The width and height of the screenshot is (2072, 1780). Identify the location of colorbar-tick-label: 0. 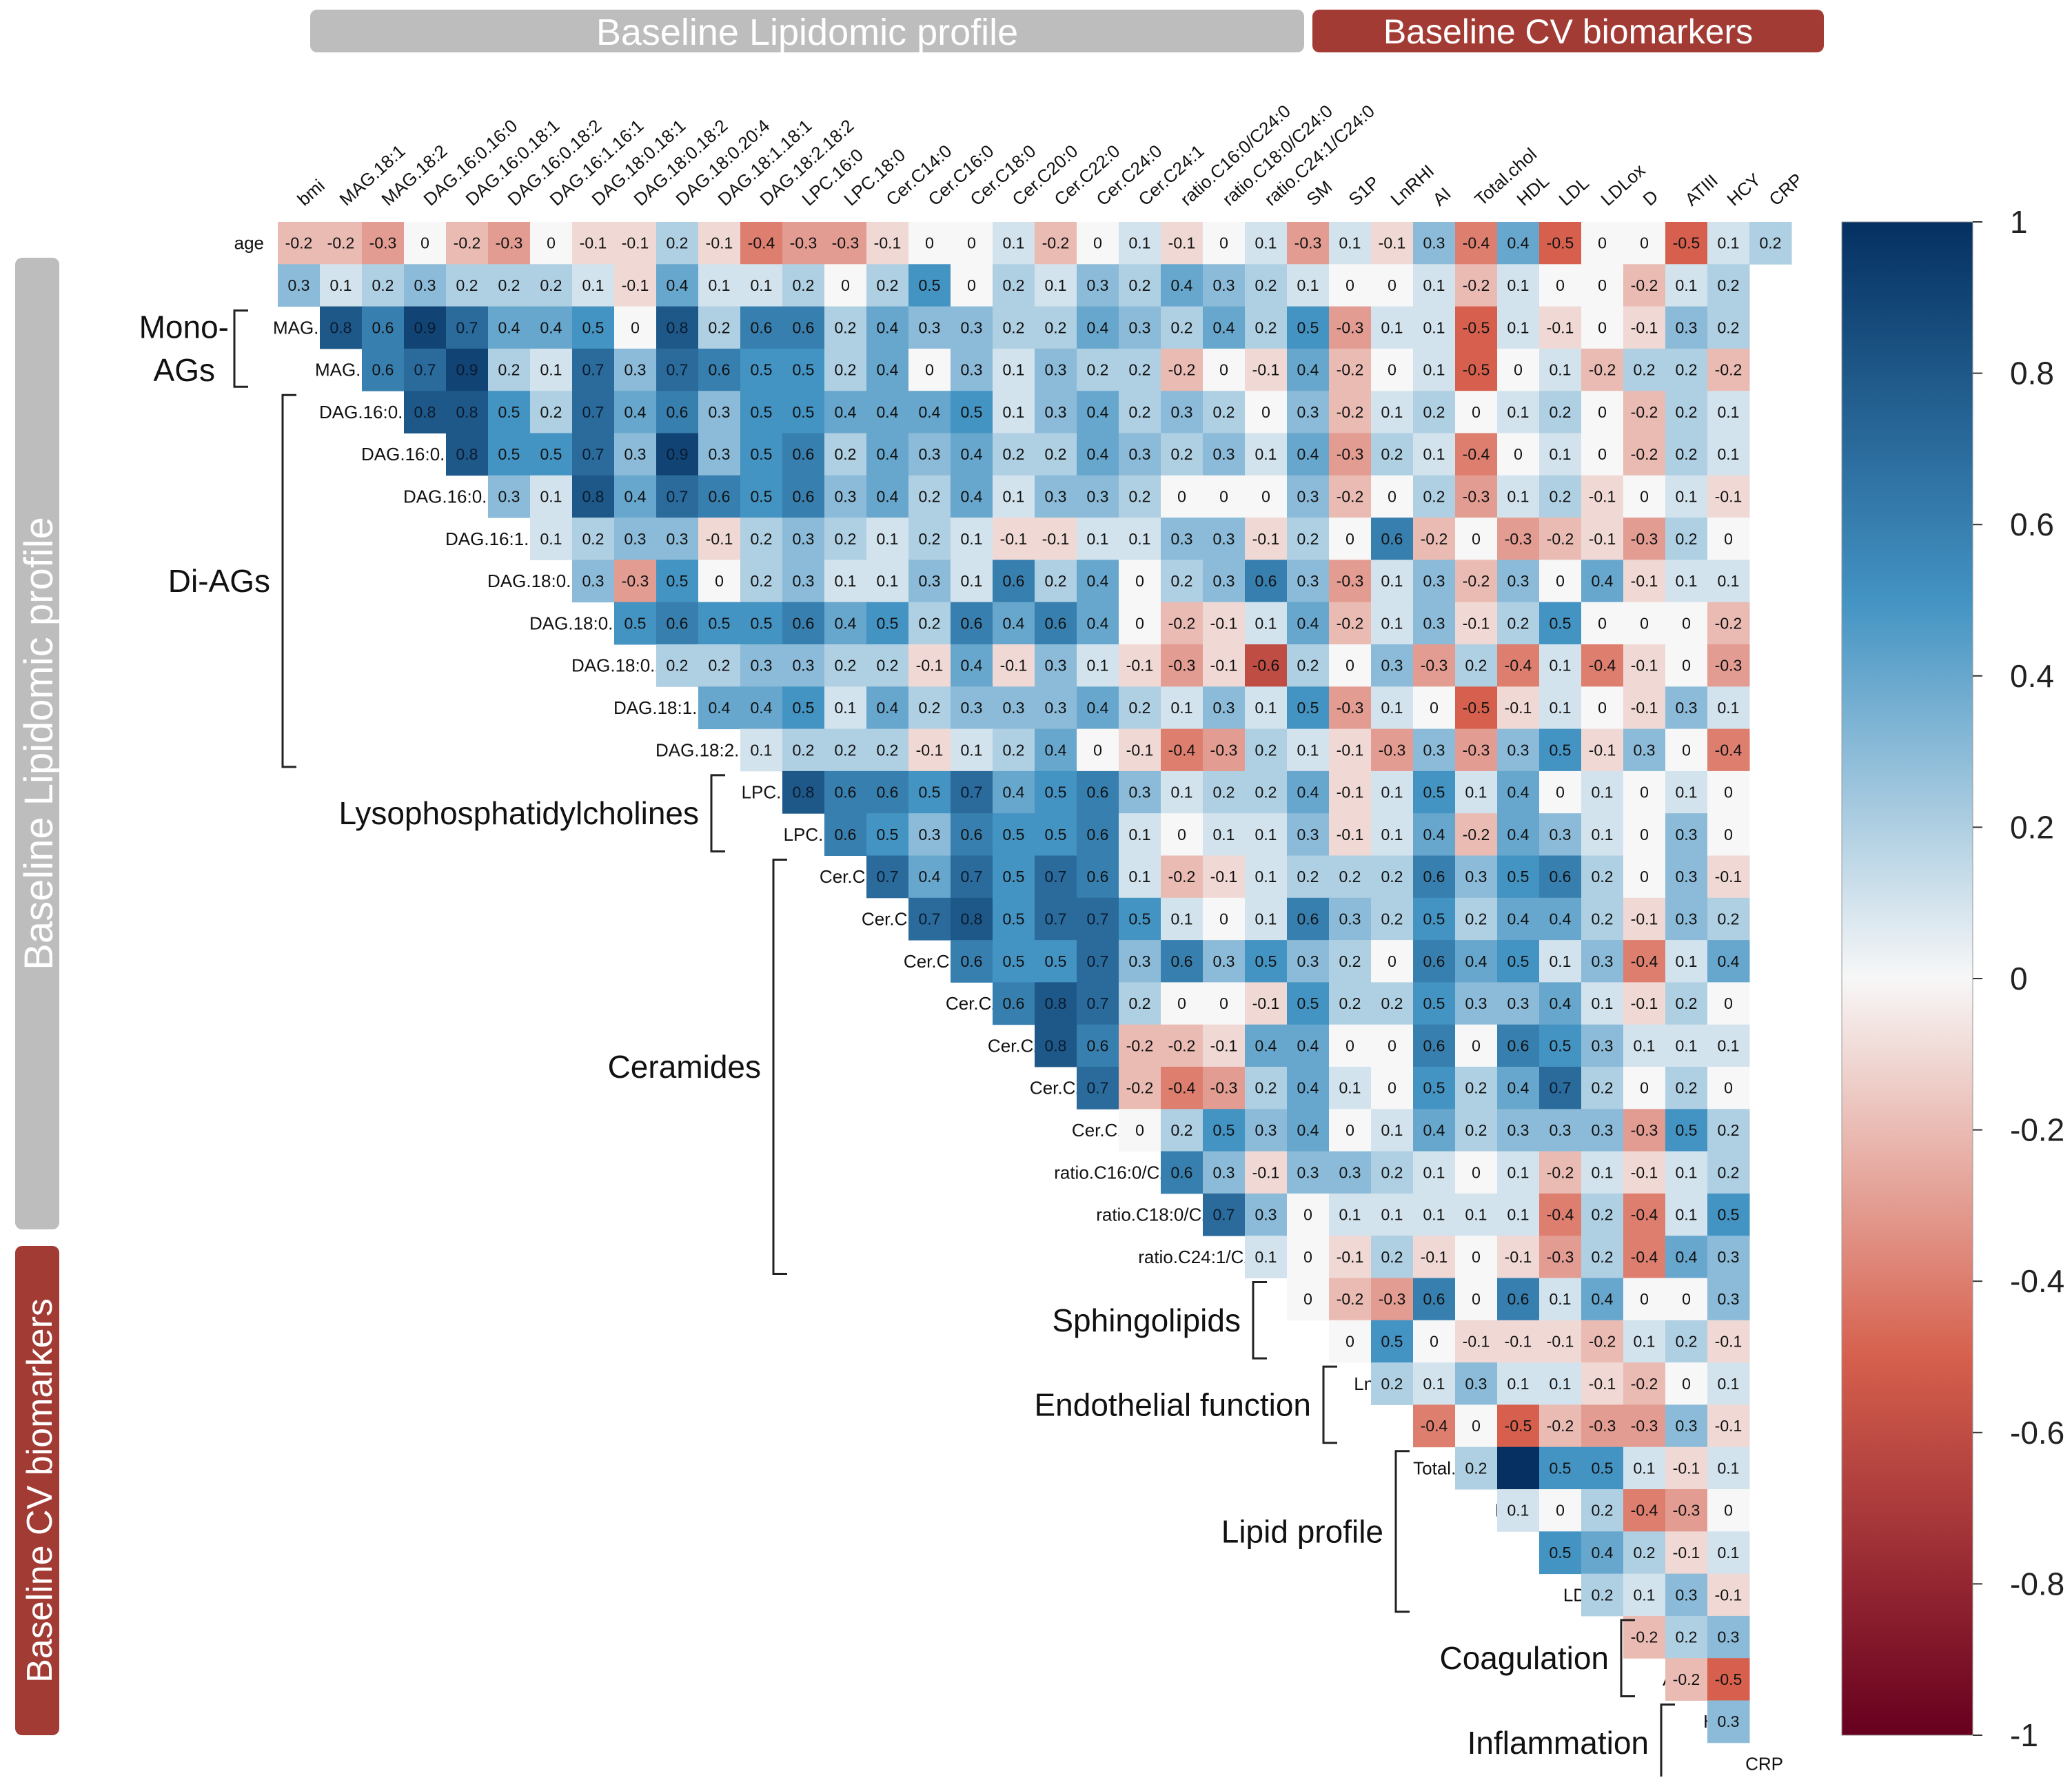
(2019, 978).